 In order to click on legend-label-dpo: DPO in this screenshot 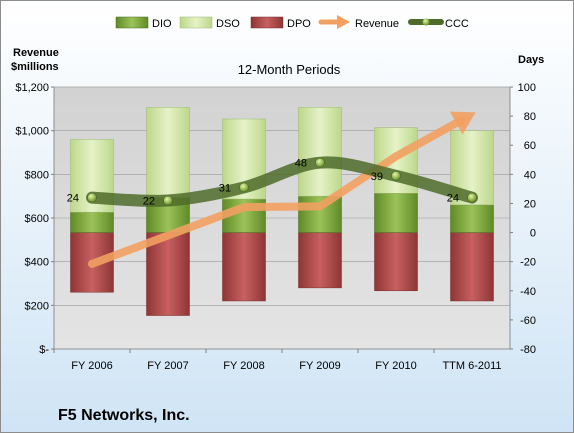, I will do `click(299, 24)`.